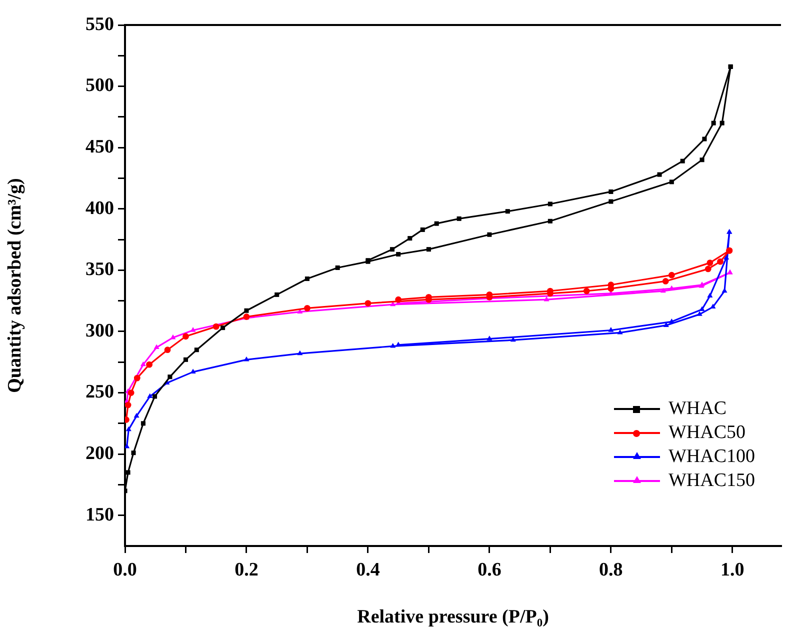  What do you see at coordinates (246, 569) in the screenshot?
I see `x-tick-label: 0.2` at bounding box center [246, 569].